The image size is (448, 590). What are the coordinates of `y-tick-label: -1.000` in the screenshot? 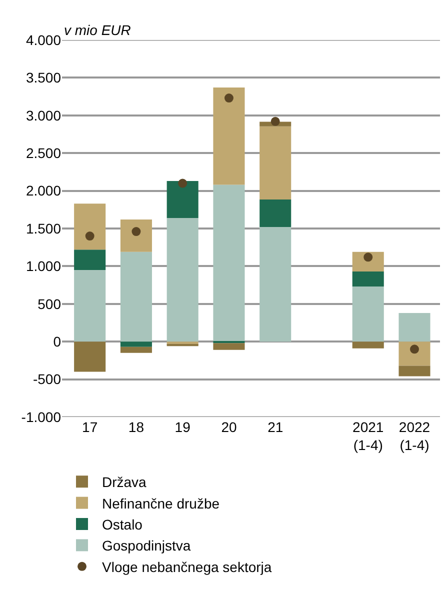 It's located at (41, 416).